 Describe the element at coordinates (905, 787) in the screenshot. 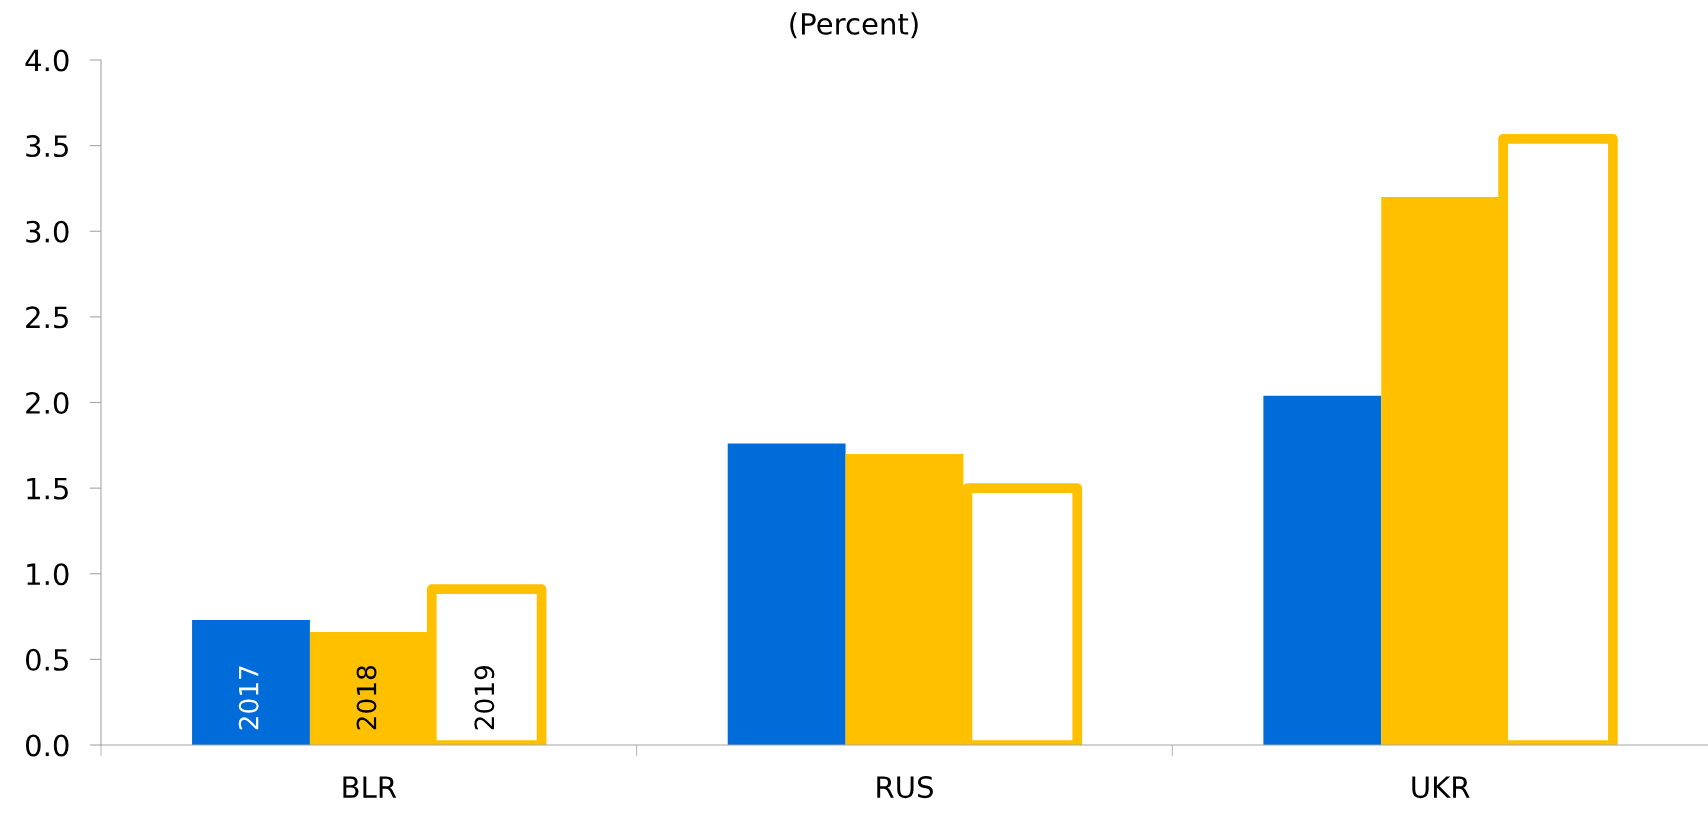

I see `x-tick-label: RUS` at that location.